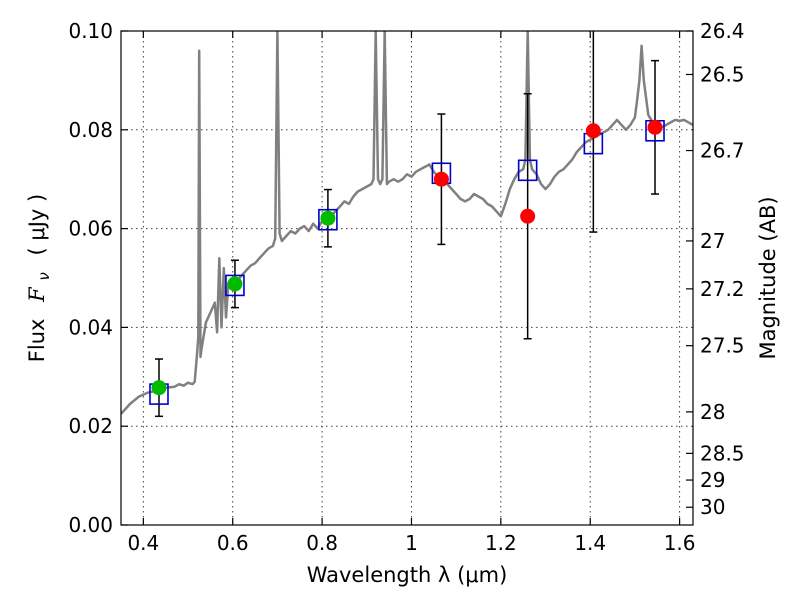 This screenshot has width=800, height=600. I want to click on x-tick-label: 0.8, so click(322, 543).